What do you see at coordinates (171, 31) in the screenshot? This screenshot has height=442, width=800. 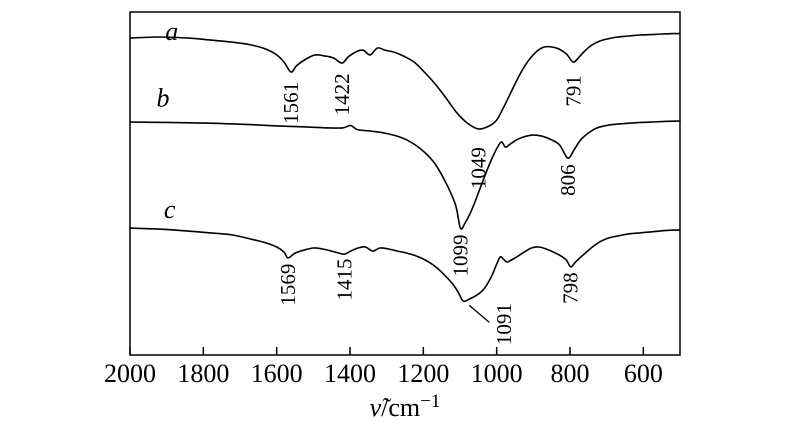 I see `curve-letter-label-a: a` at bounding box center [171, 31].